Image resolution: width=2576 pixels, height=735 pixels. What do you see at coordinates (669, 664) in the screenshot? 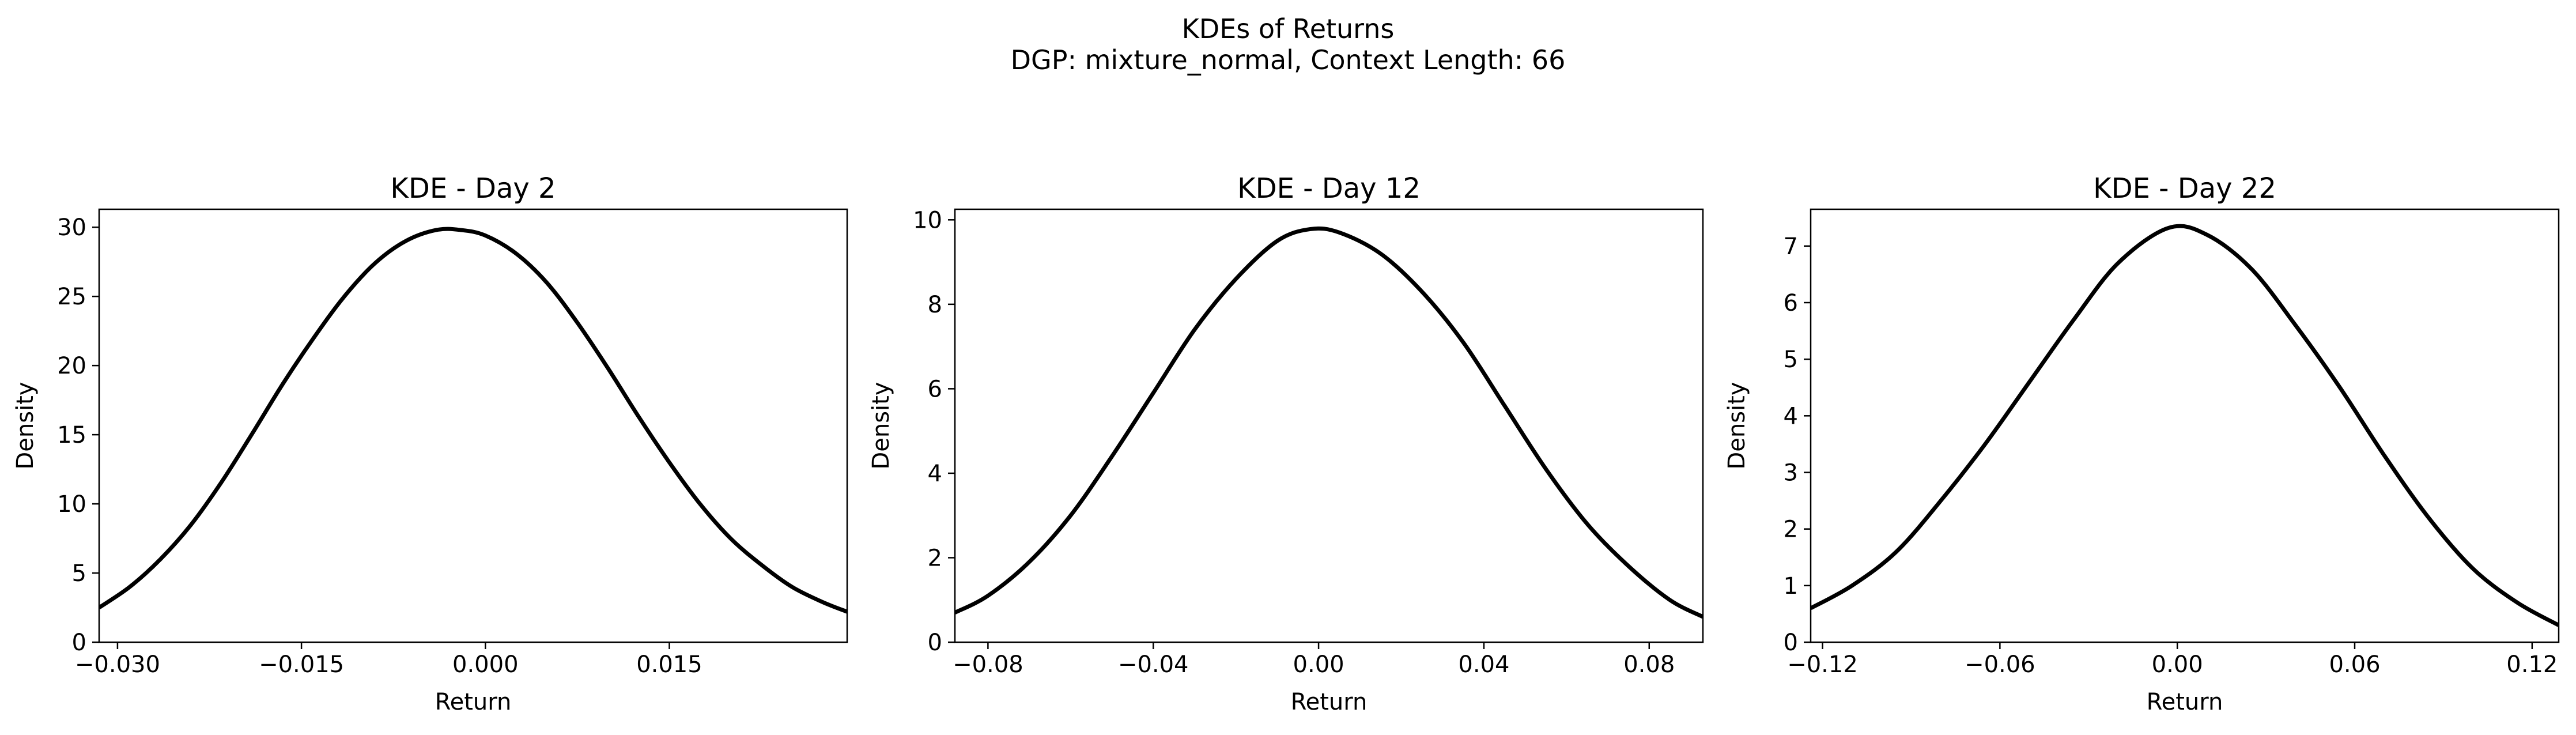
I see `x-tick-label: 0.015` at bounding box center [669, 664].